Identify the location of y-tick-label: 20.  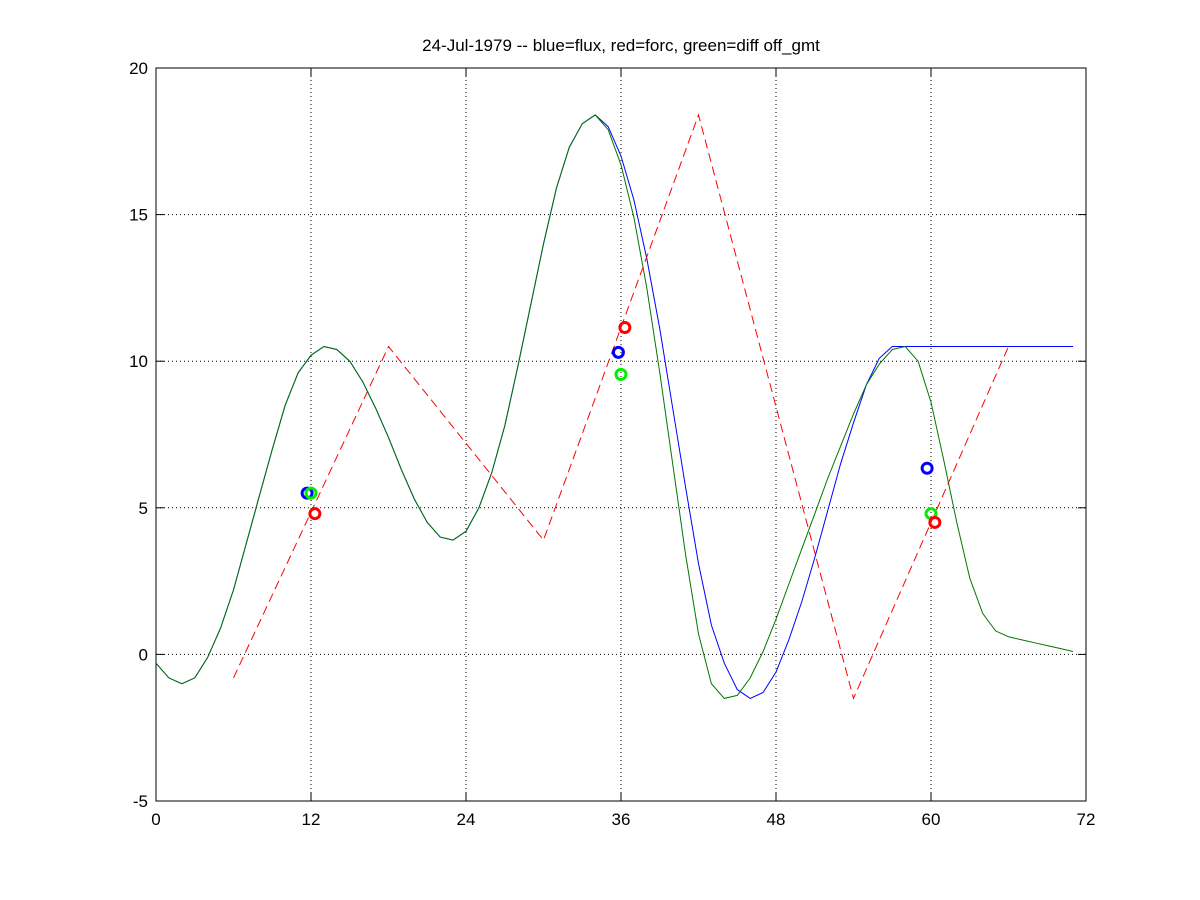
(138, 68).